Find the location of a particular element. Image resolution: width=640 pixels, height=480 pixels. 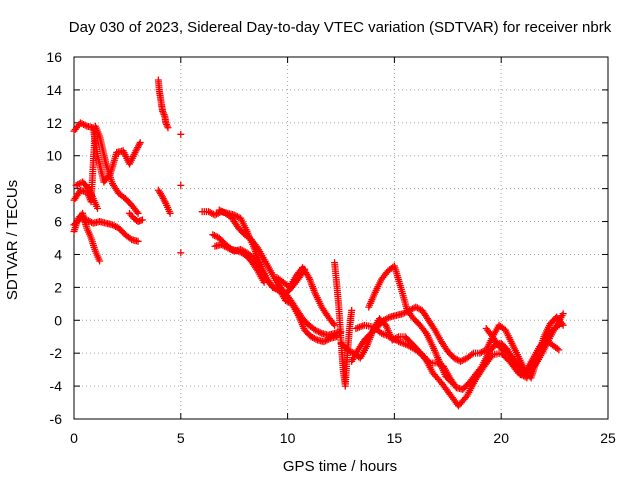

x-tick-label: 5 is located at coordinates (181, 438).